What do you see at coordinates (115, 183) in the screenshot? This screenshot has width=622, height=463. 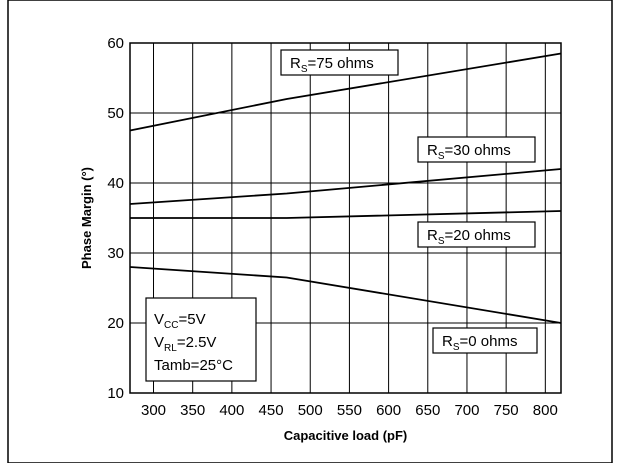 I see `y-tick-label: 40` at bounding box center [115, 183].